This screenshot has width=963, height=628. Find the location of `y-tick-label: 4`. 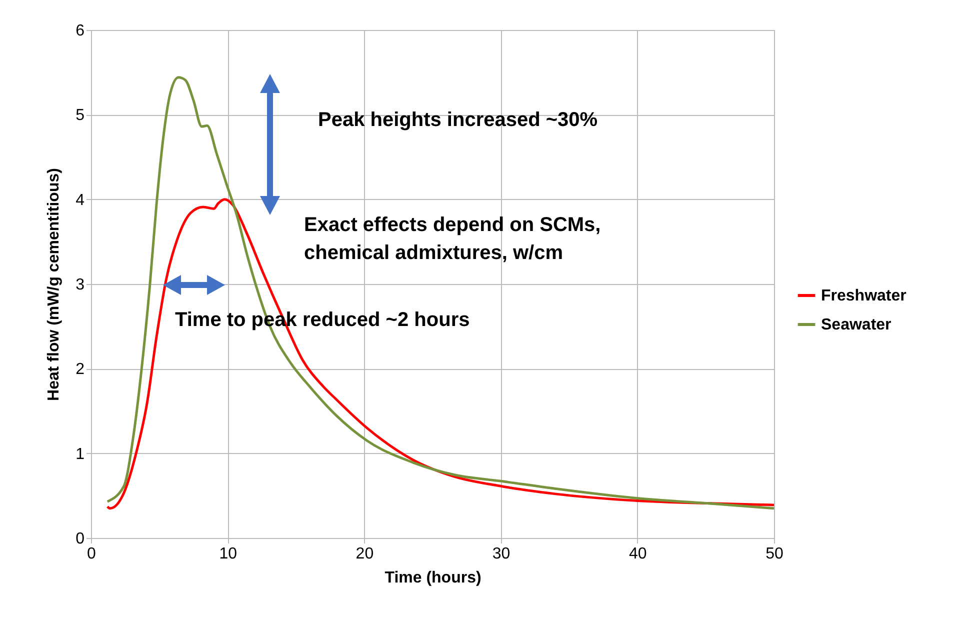

y-tick-label: 4 is located at coordinates (80, 200).